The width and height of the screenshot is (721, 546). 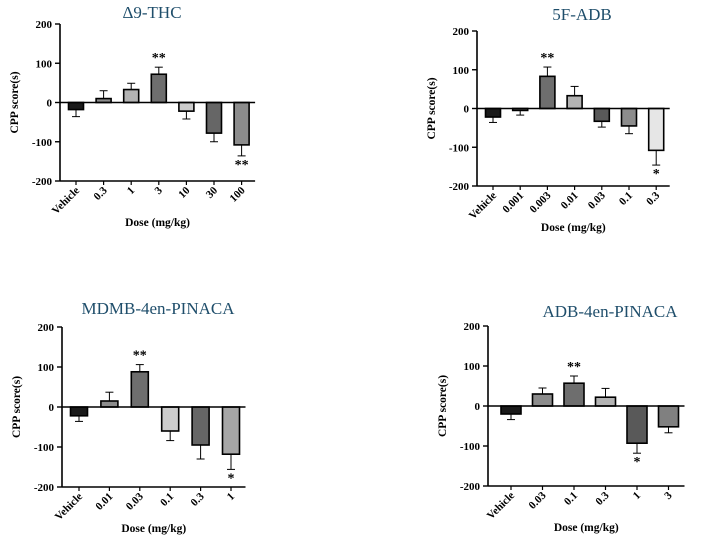 I want to click on x-tick-label: 100, so click(x=238, y=194).